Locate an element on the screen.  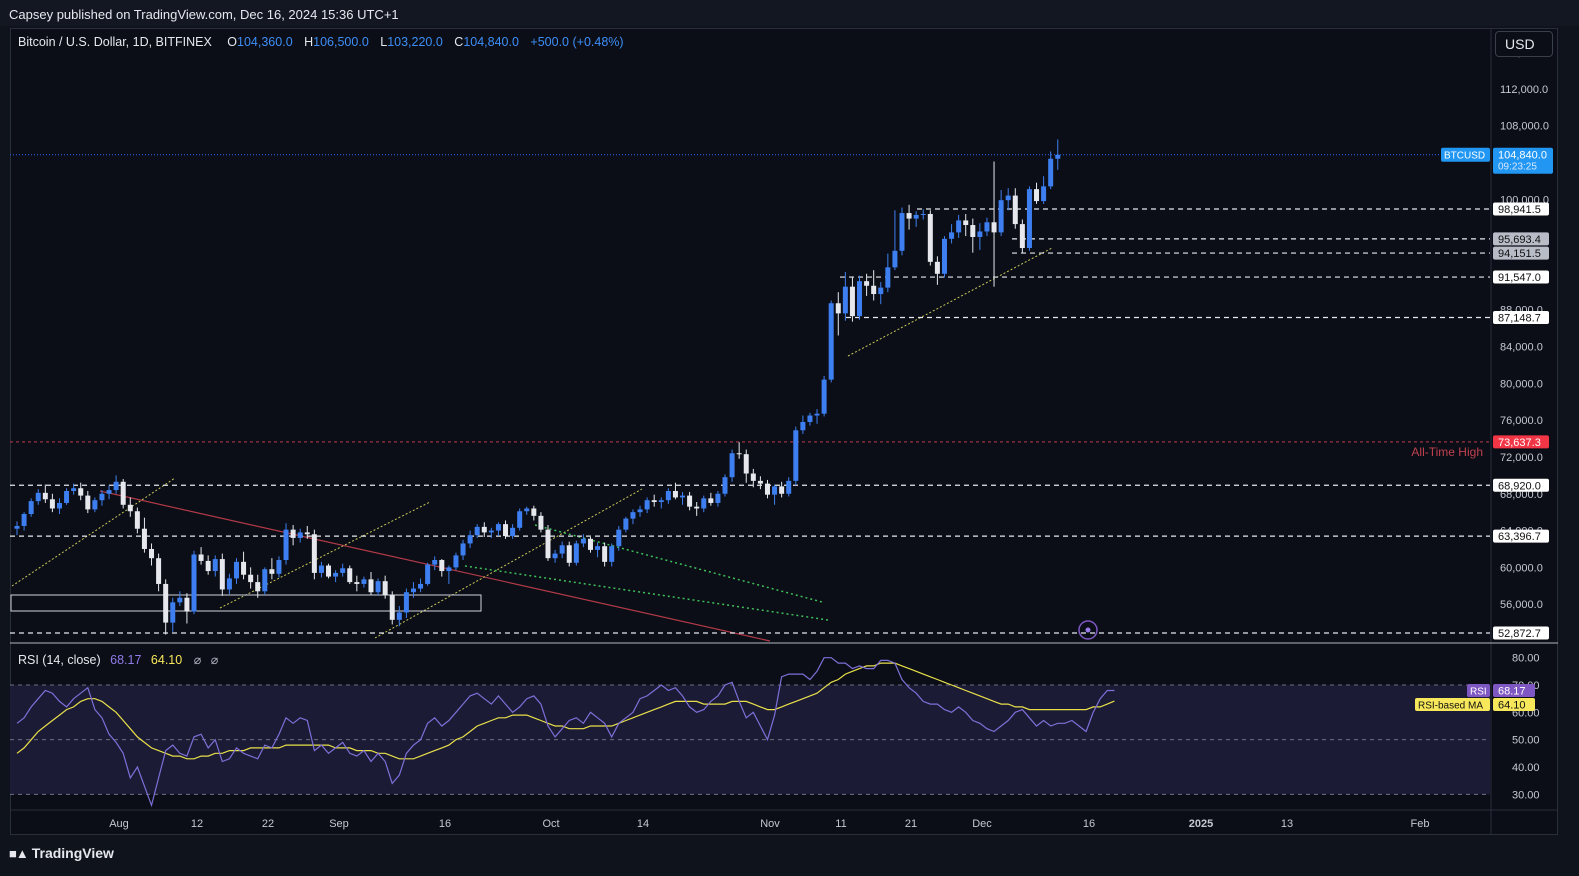
close-value: 104,840.0 is located at coordinates (491, 42).